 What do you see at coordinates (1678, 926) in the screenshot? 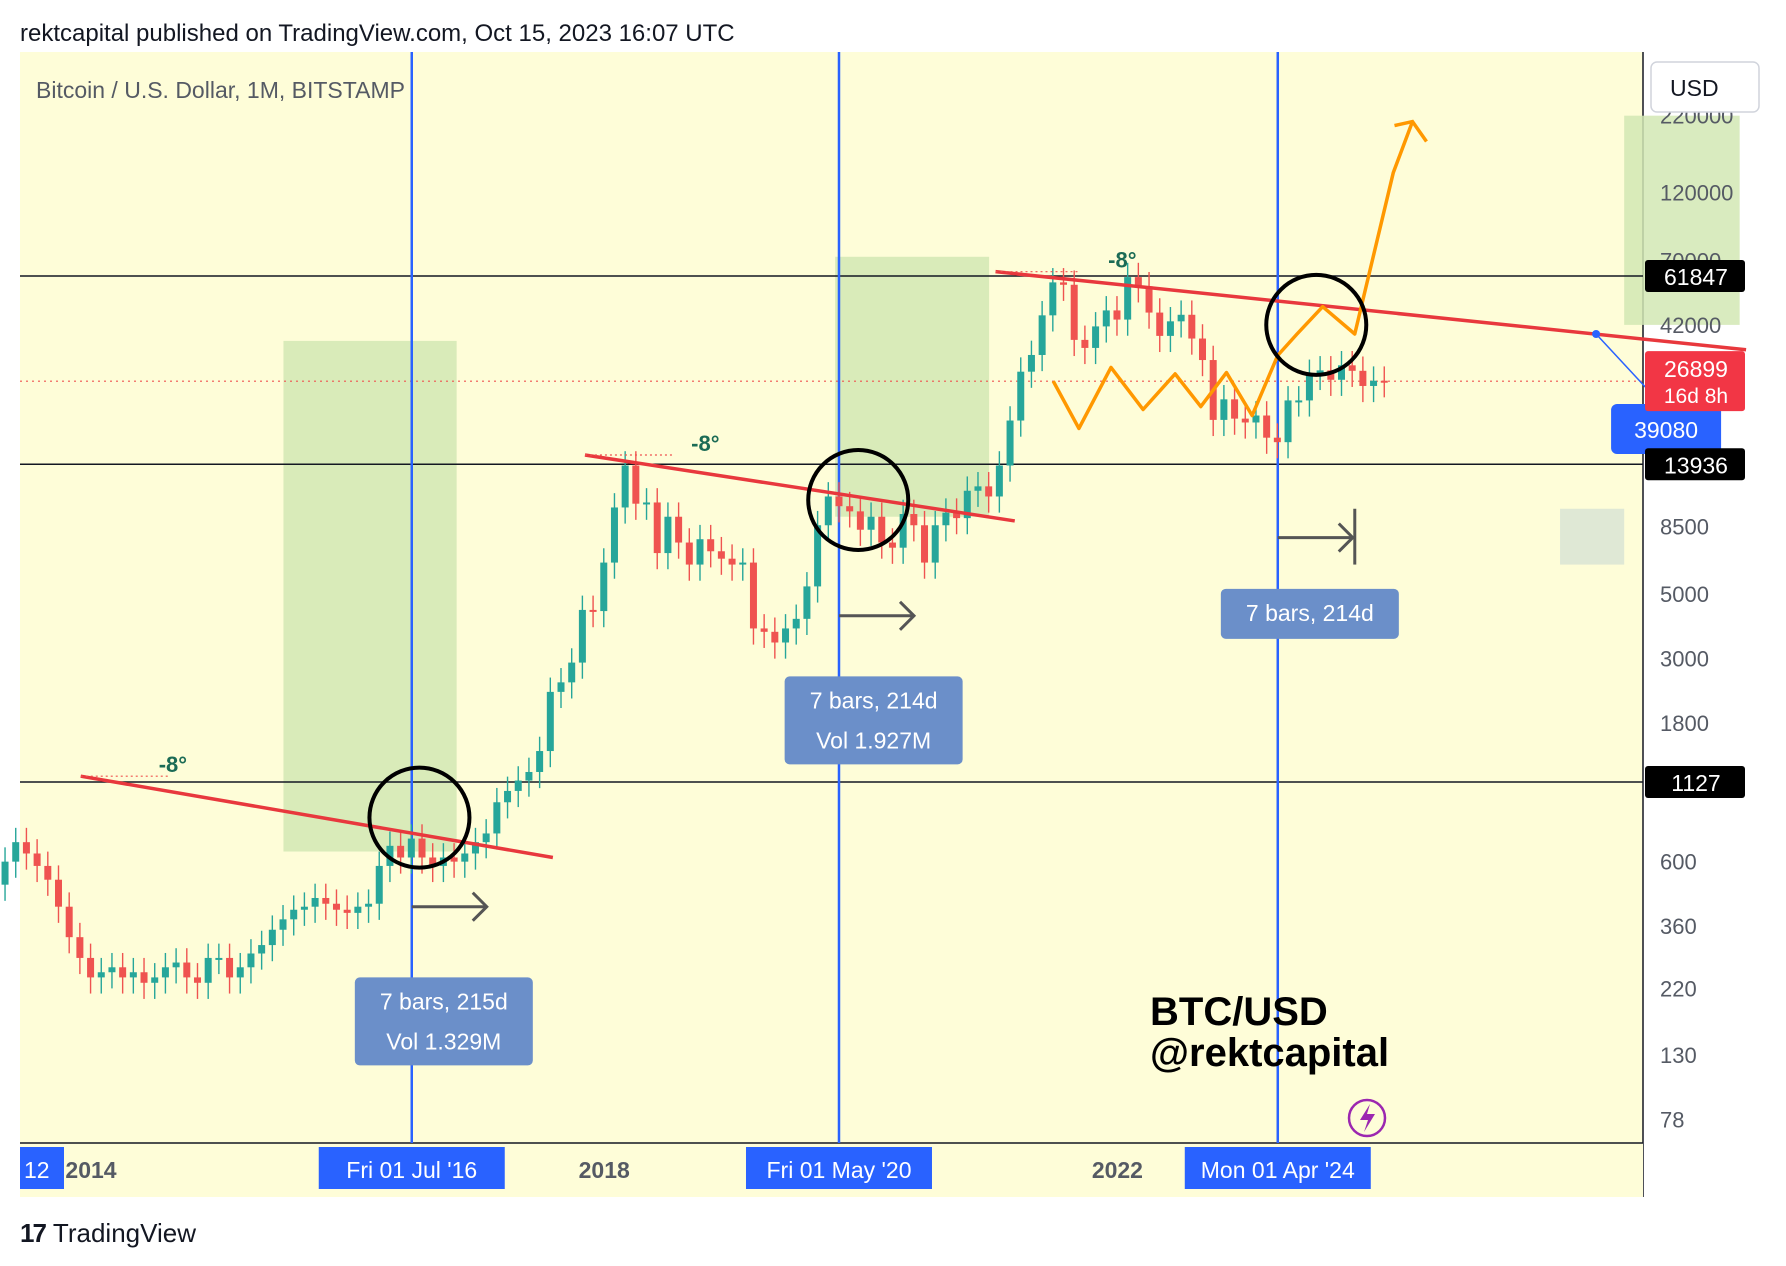
I see `y-tick-360: 360` at bounding box center [1678, 926].